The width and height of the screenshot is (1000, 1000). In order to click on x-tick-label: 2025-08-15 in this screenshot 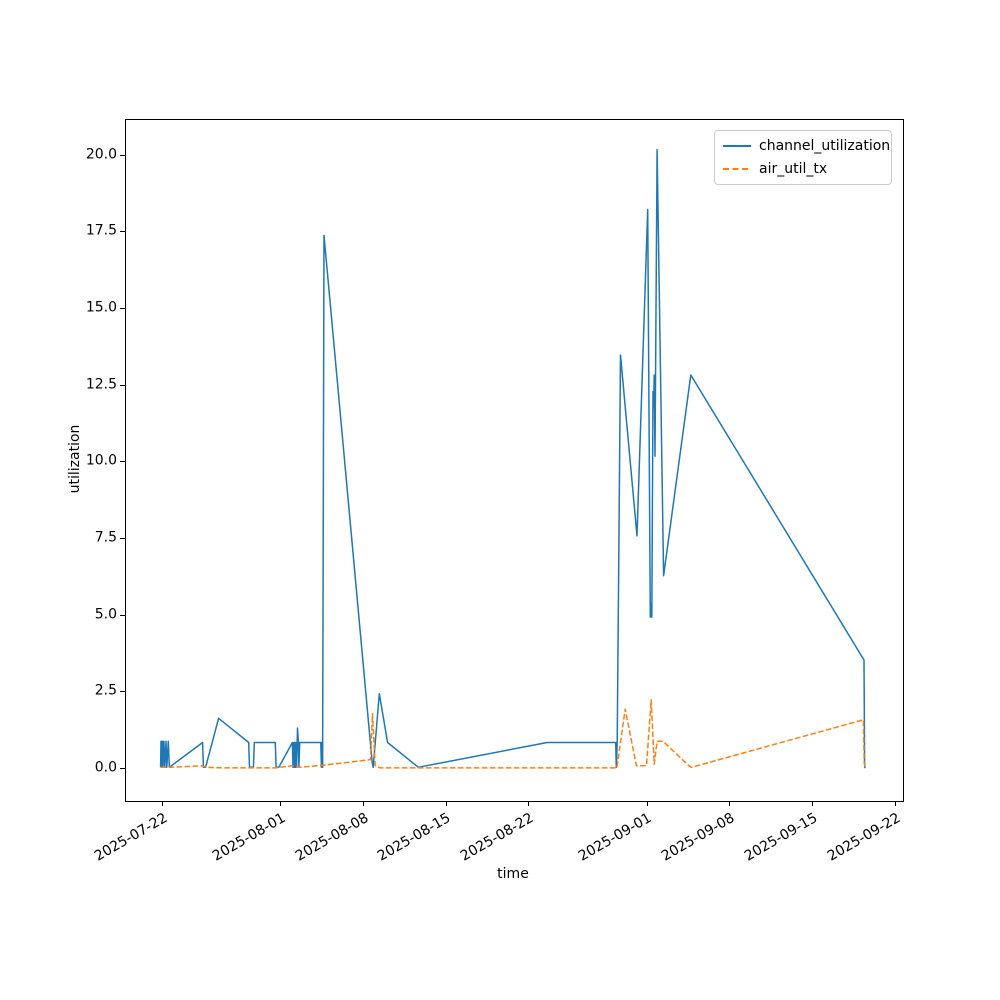, I will do `click(414, 837)`.